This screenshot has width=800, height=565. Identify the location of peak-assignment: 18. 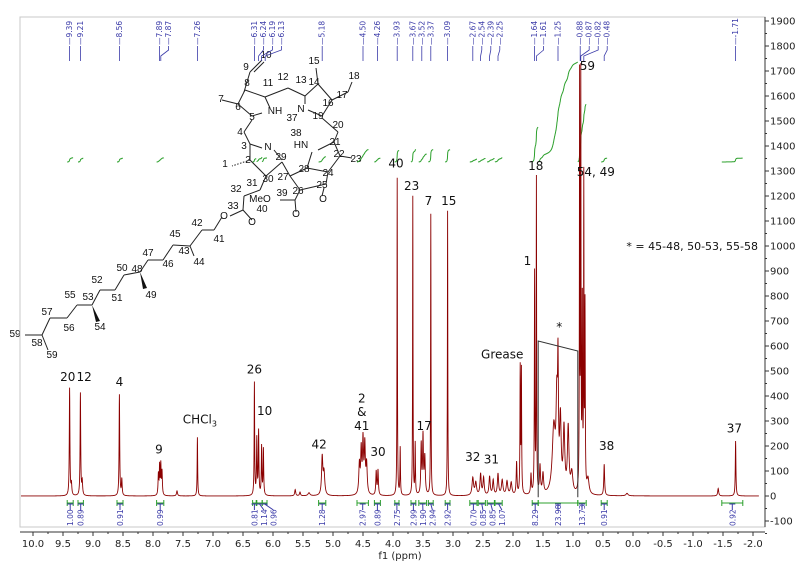
(535, 166).